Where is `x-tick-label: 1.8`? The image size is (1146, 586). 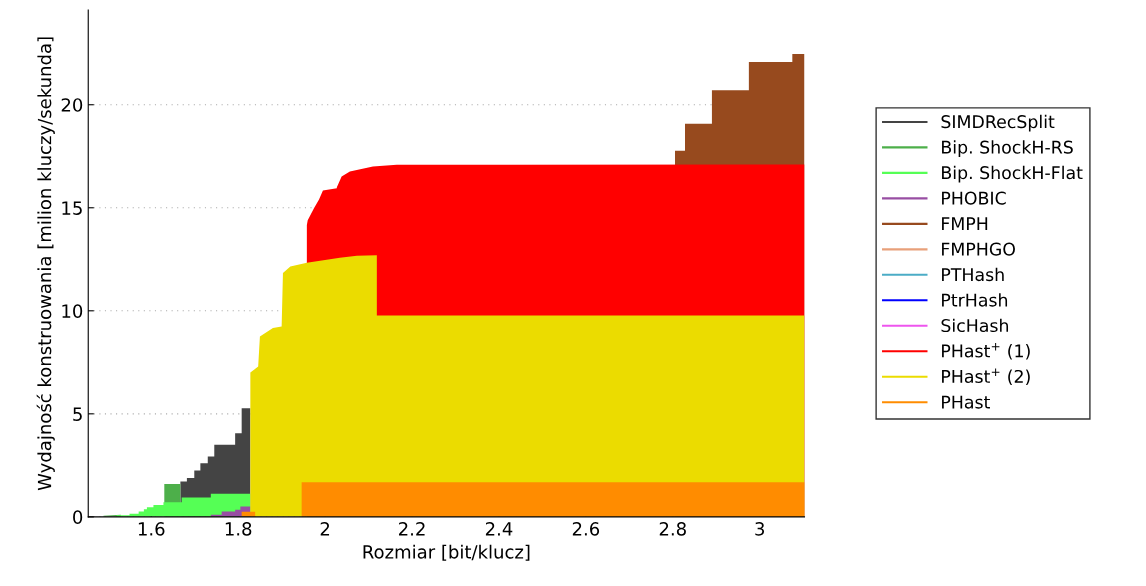 x-tick-label: 1.8 is located at coordinates (238, 529).